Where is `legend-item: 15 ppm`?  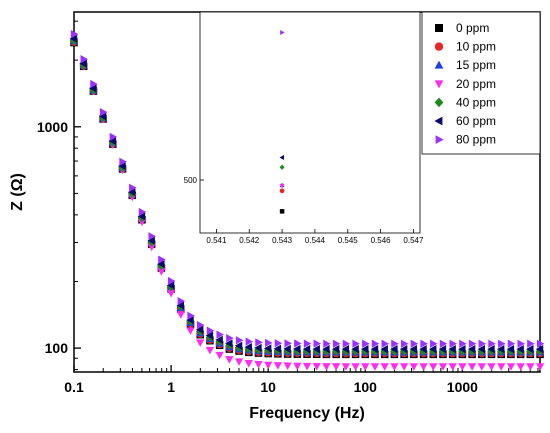 legend-item: 15 ppm is located at coordinates (465, 65).